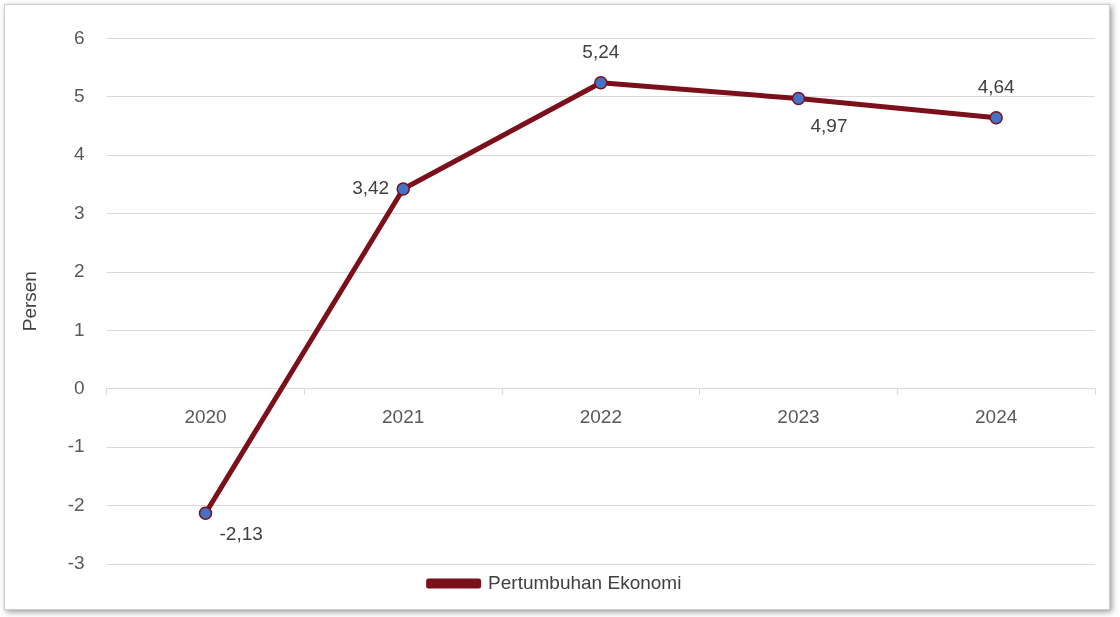 This screenshot has height=617, width=1120. What do you see at coordinates (601, 52) in the screenshot?
I see `data-label: 5,24` at bounding box center [601, 52].